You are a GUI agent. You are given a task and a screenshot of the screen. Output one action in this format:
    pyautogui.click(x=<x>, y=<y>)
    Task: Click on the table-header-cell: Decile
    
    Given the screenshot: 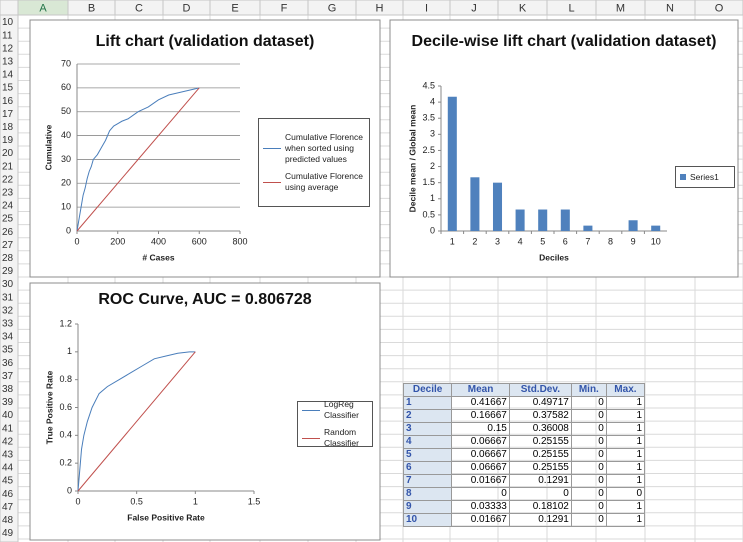 What is the action you would take?
    pyautogui.click(x=427, y=390)
    